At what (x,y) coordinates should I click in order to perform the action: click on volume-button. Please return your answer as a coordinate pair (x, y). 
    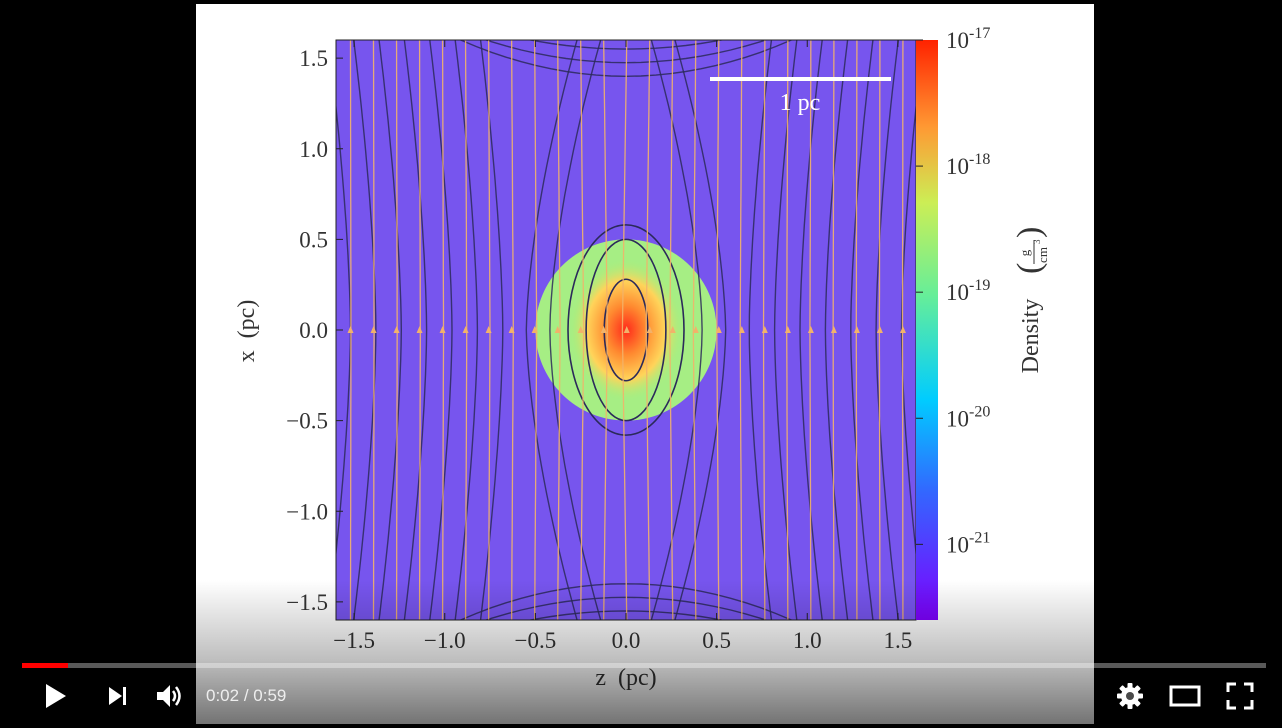
    Looking at the image, I should click on (170, 696).